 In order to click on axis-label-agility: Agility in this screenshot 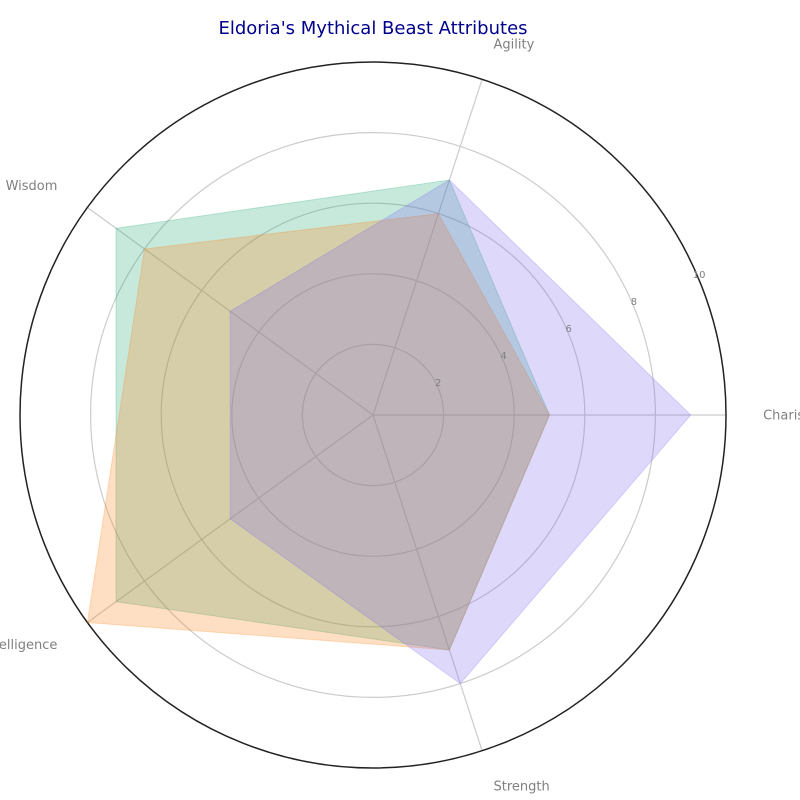, I will do `click(514, 45)`.